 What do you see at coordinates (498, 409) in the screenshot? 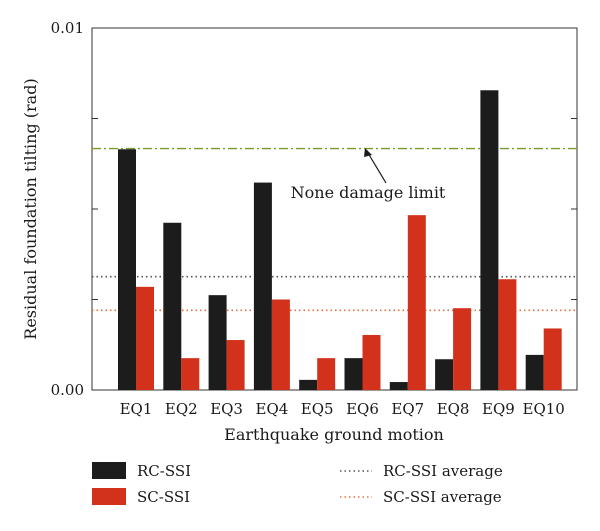
I see `x-tick-label: EQ9` at bounding box center [498, 409].